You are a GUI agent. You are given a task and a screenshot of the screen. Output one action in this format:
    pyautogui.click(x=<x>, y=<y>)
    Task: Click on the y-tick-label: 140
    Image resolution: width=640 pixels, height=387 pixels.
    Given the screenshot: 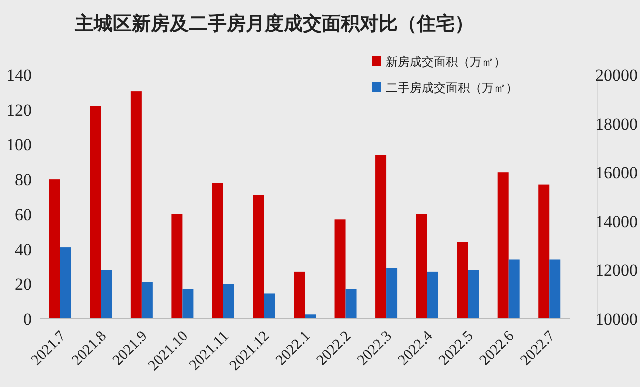 What is the action you would take?
    pyautogui.click(x=19, y=75)
    